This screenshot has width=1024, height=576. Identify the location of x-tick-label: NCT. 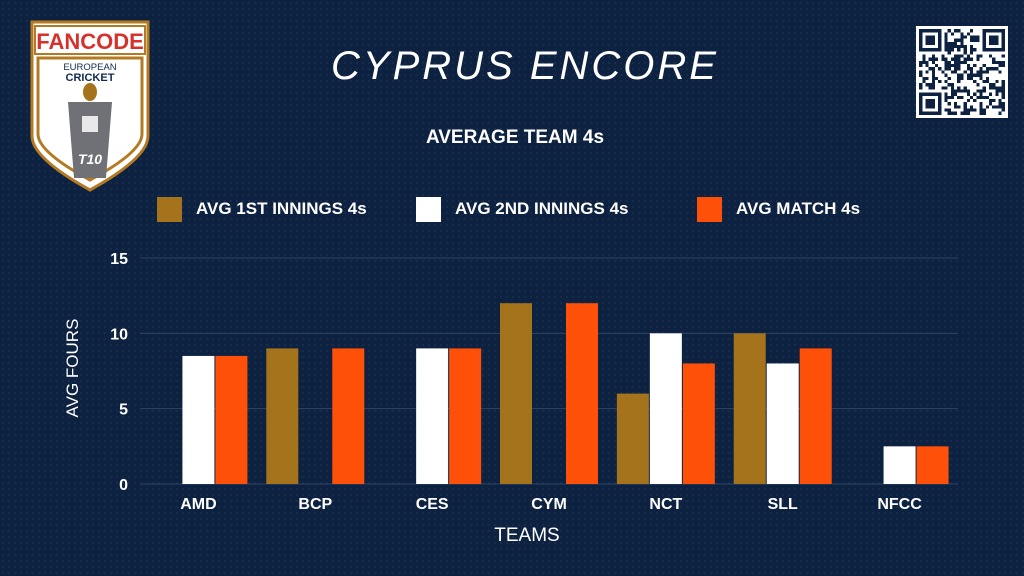
(665, 504).